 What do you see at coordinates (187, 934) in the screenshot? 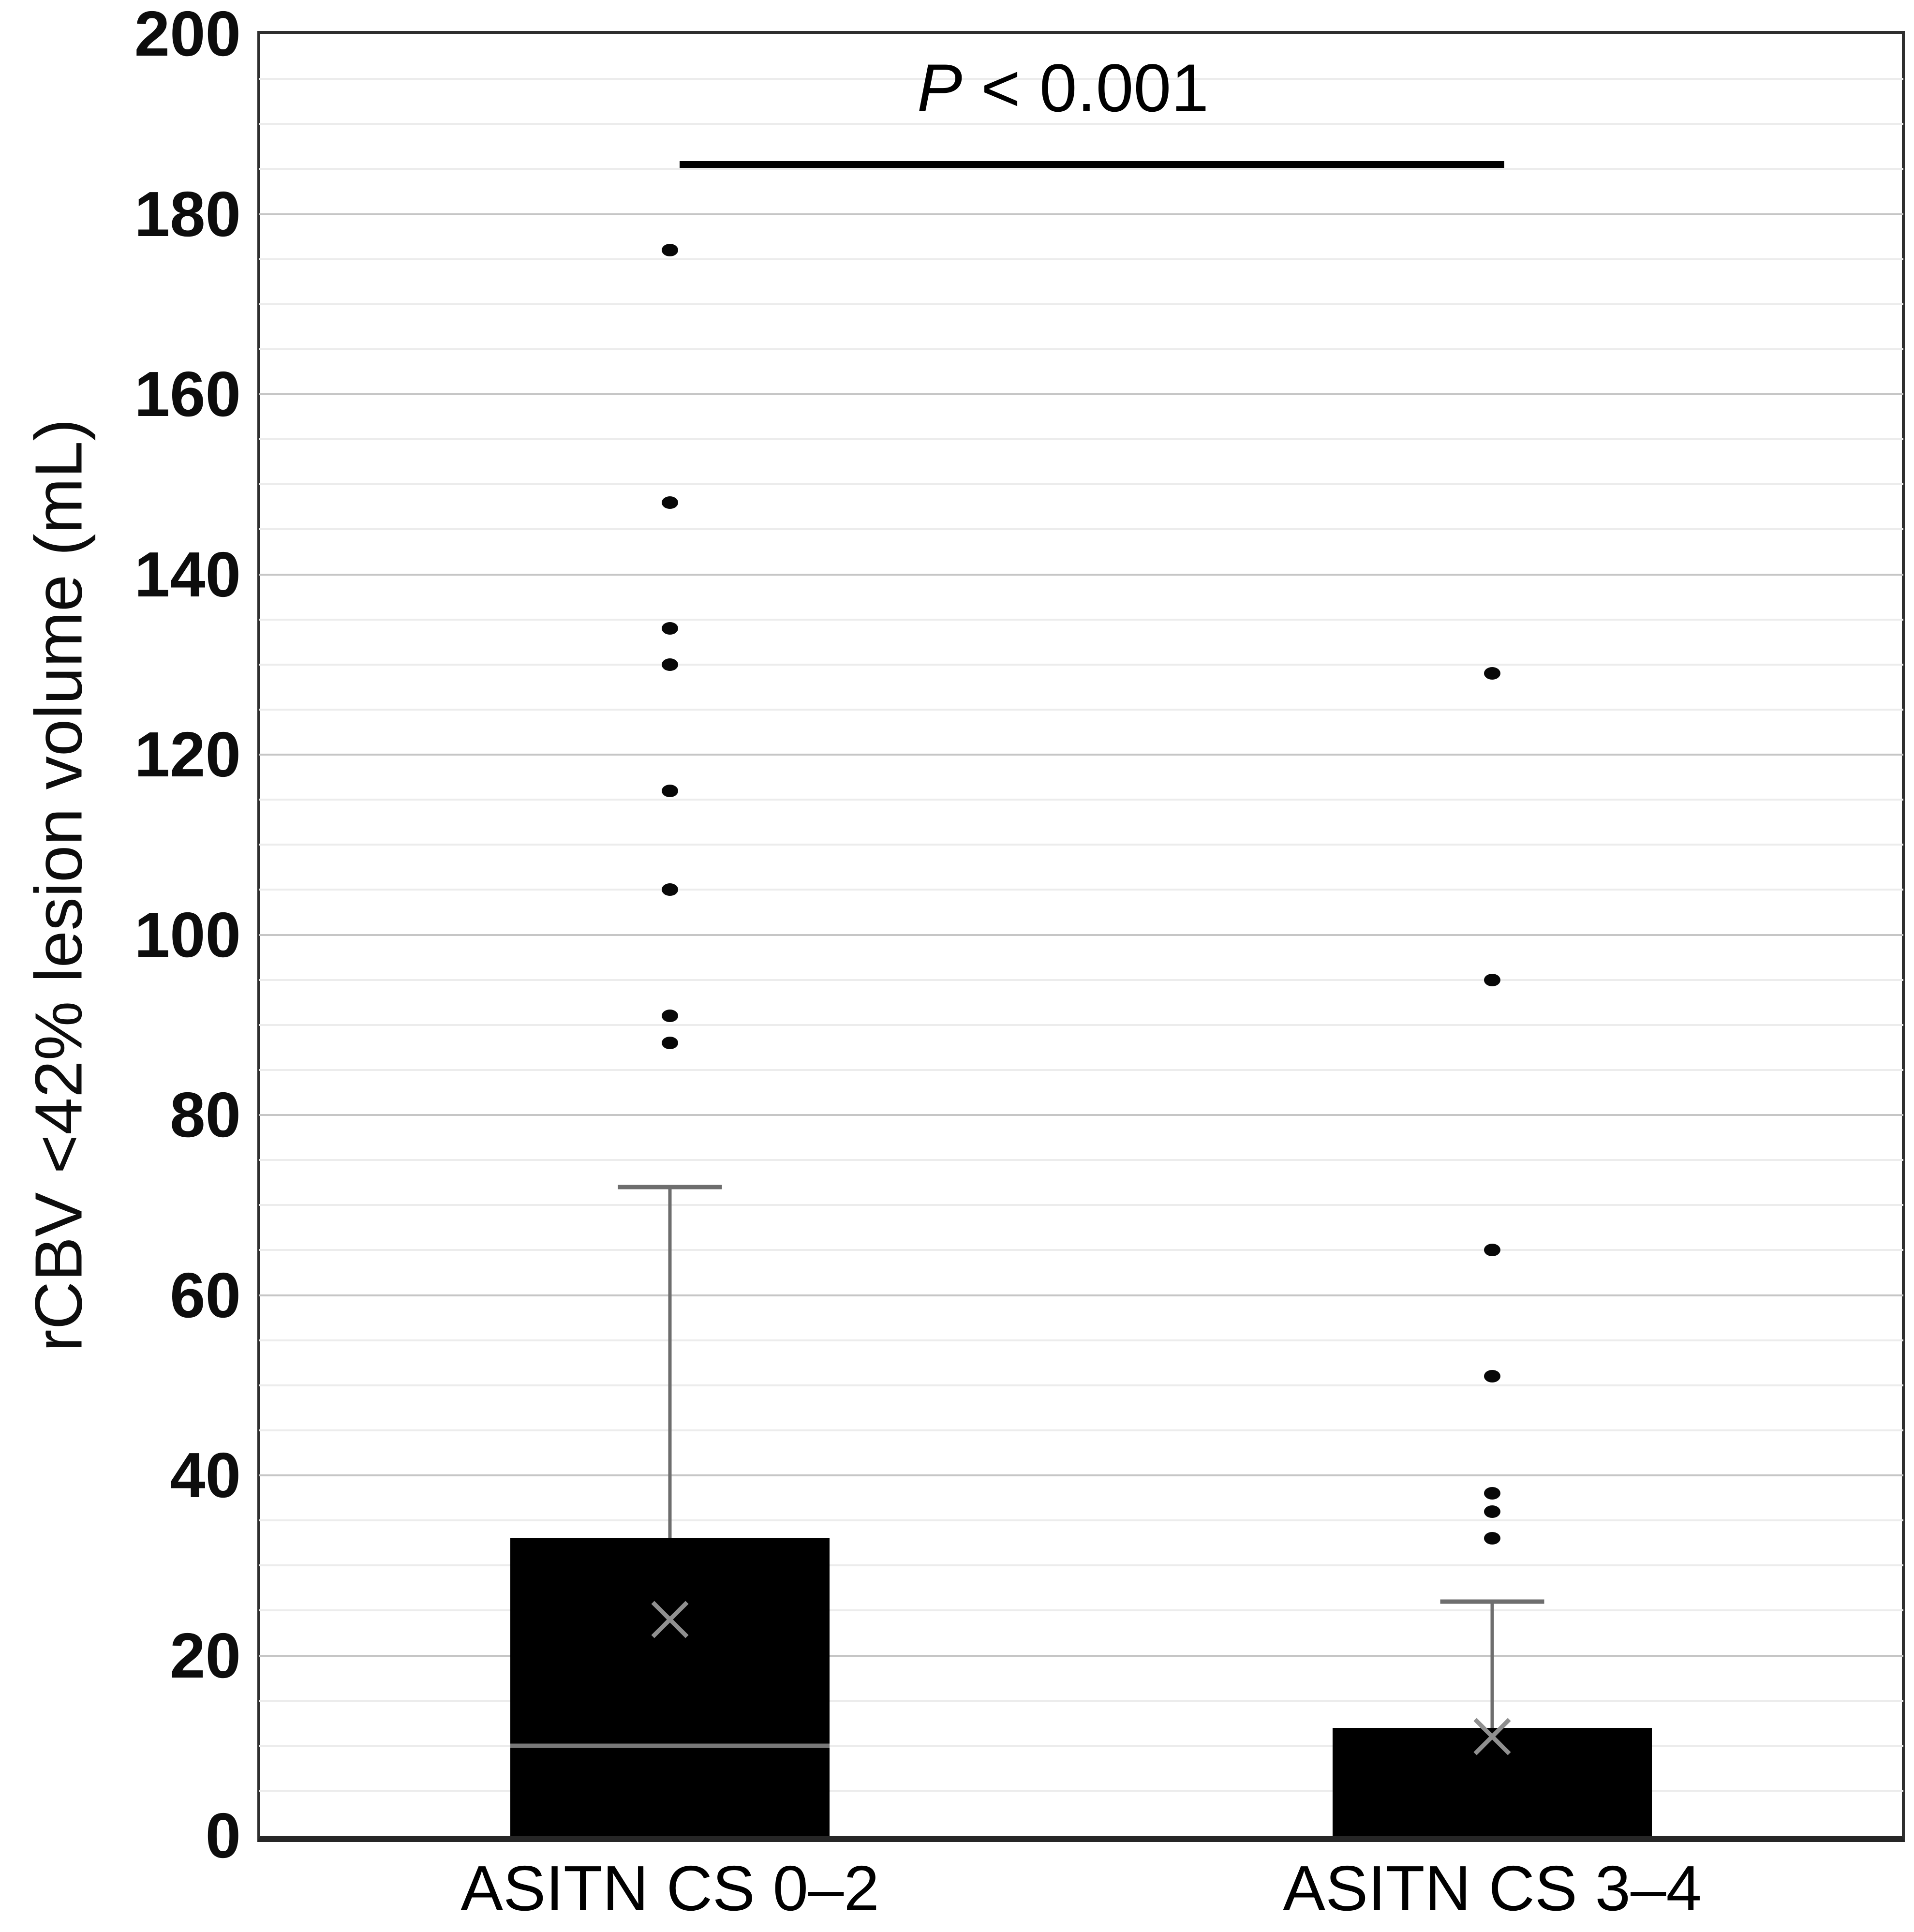
I see `y-tick-label: 100` at bounding box center [187, 934].